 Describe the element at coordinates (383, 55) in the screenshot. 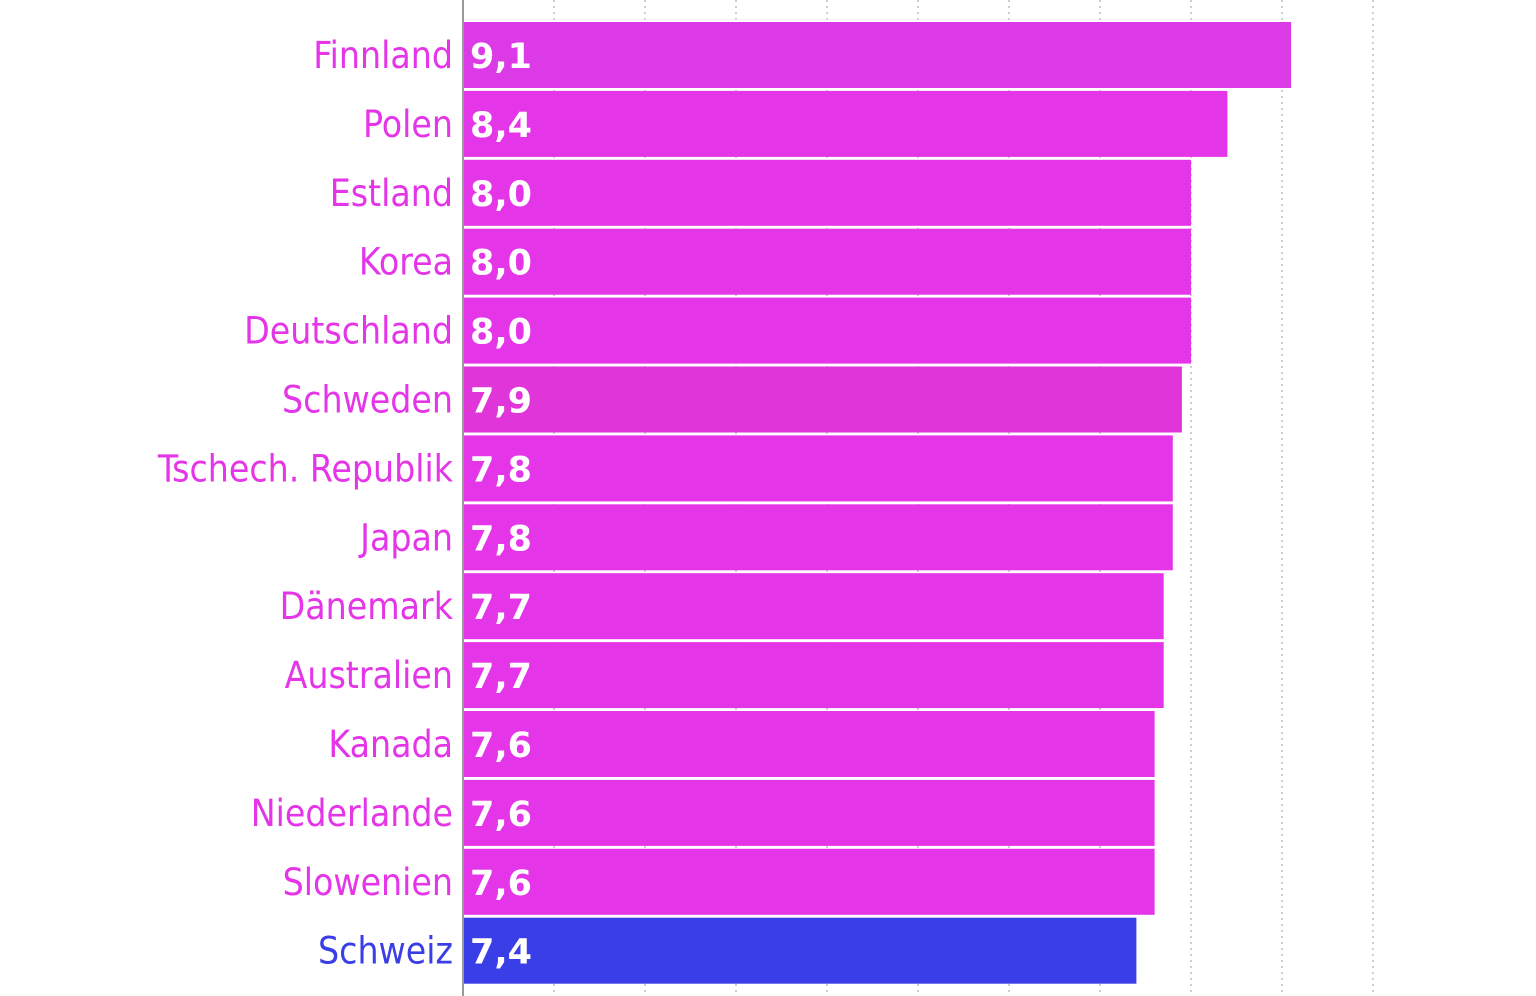

I see `category-label: Finnland` at that location.